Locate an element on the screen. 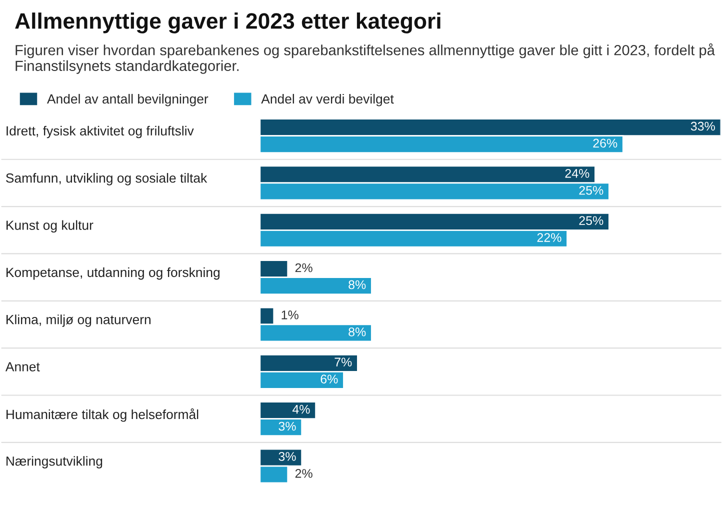 This screenshot has width=726, height=510. data-label: 26% is located at coordinates (605, 143).